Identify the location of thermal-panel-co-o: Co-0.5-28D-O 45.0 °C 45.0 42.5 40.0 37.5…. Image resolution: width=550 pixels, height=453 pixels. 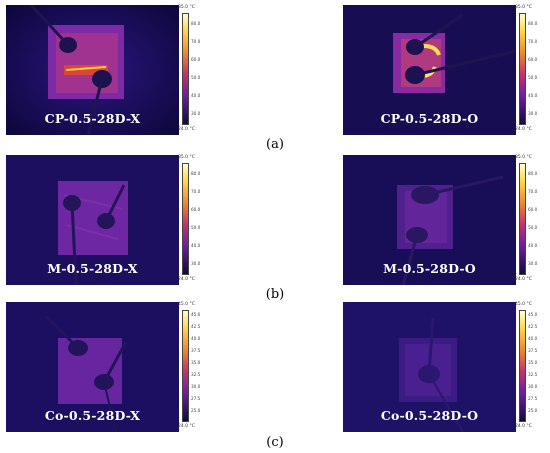
(443, 367).